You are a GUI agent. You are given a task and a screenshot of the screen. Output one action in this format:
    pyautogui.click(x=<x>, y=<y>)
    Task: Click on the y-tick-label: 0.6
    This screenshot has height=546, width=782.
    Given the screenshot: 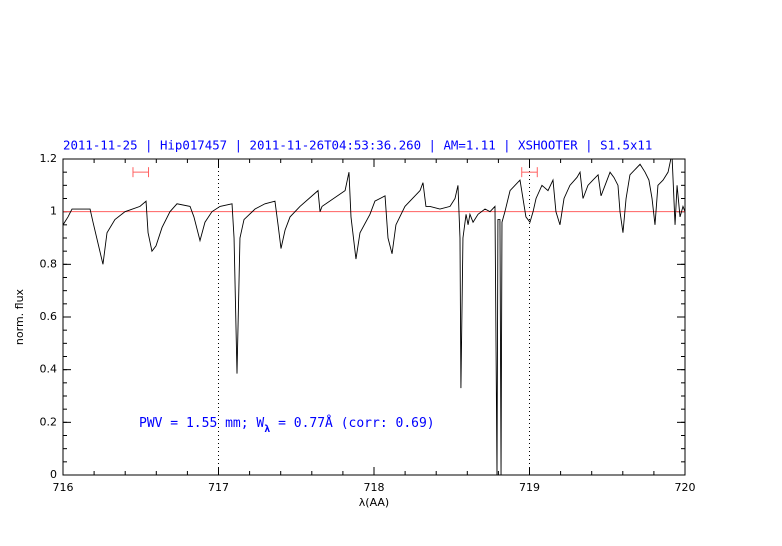 What is the action you would take?
    pyautogui.click(x=49, y=316)
    